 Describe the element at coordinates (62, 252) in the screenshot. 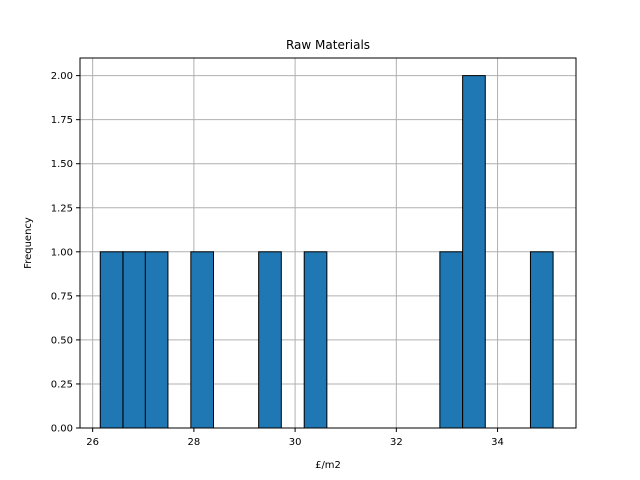

I see `y-tick-label: 1.00` at that location.